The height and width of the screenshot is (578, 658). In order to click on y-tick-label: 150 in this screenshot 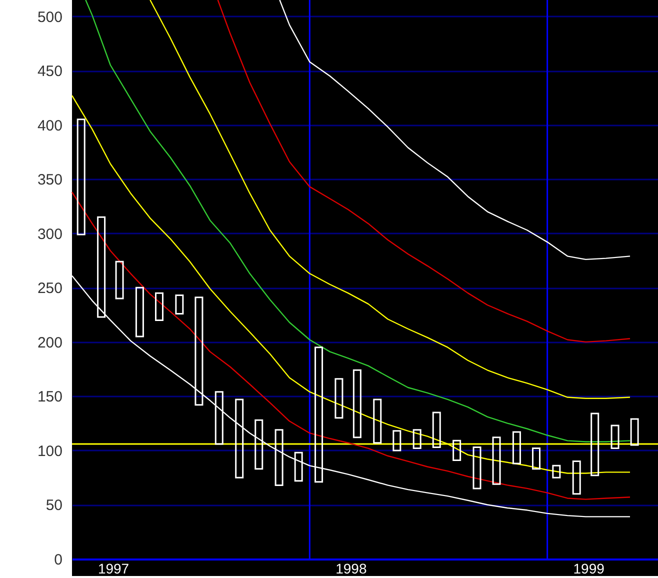, I will do `click(49, 397)`.